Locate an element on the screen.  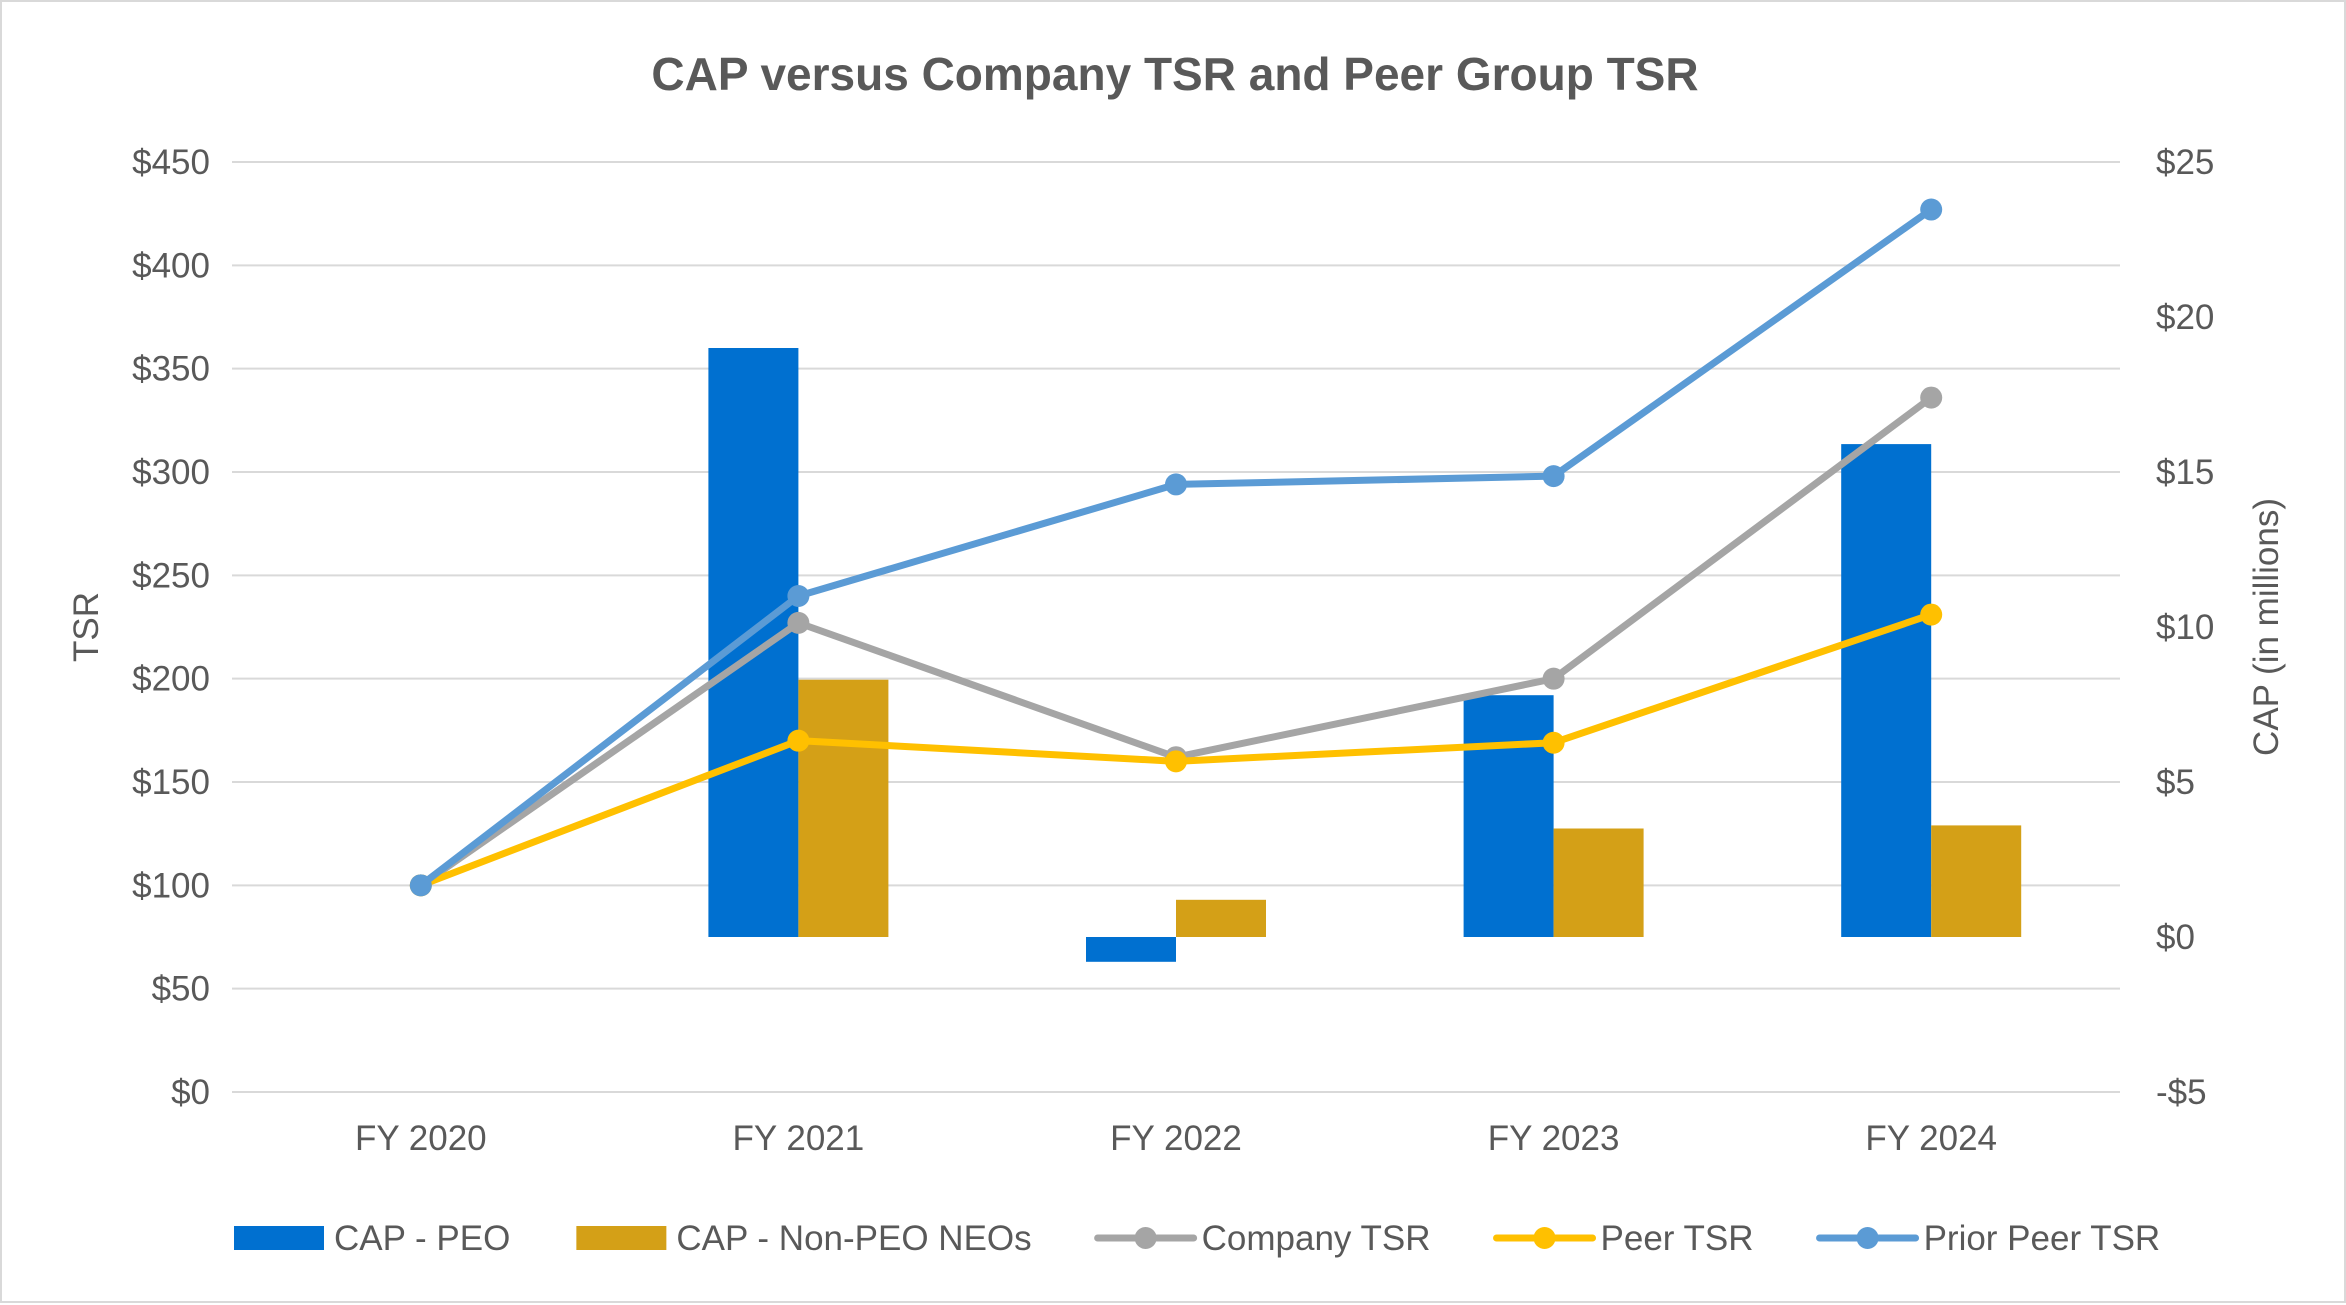
left-tick-label: $250 is located at coordinates (171, 575).